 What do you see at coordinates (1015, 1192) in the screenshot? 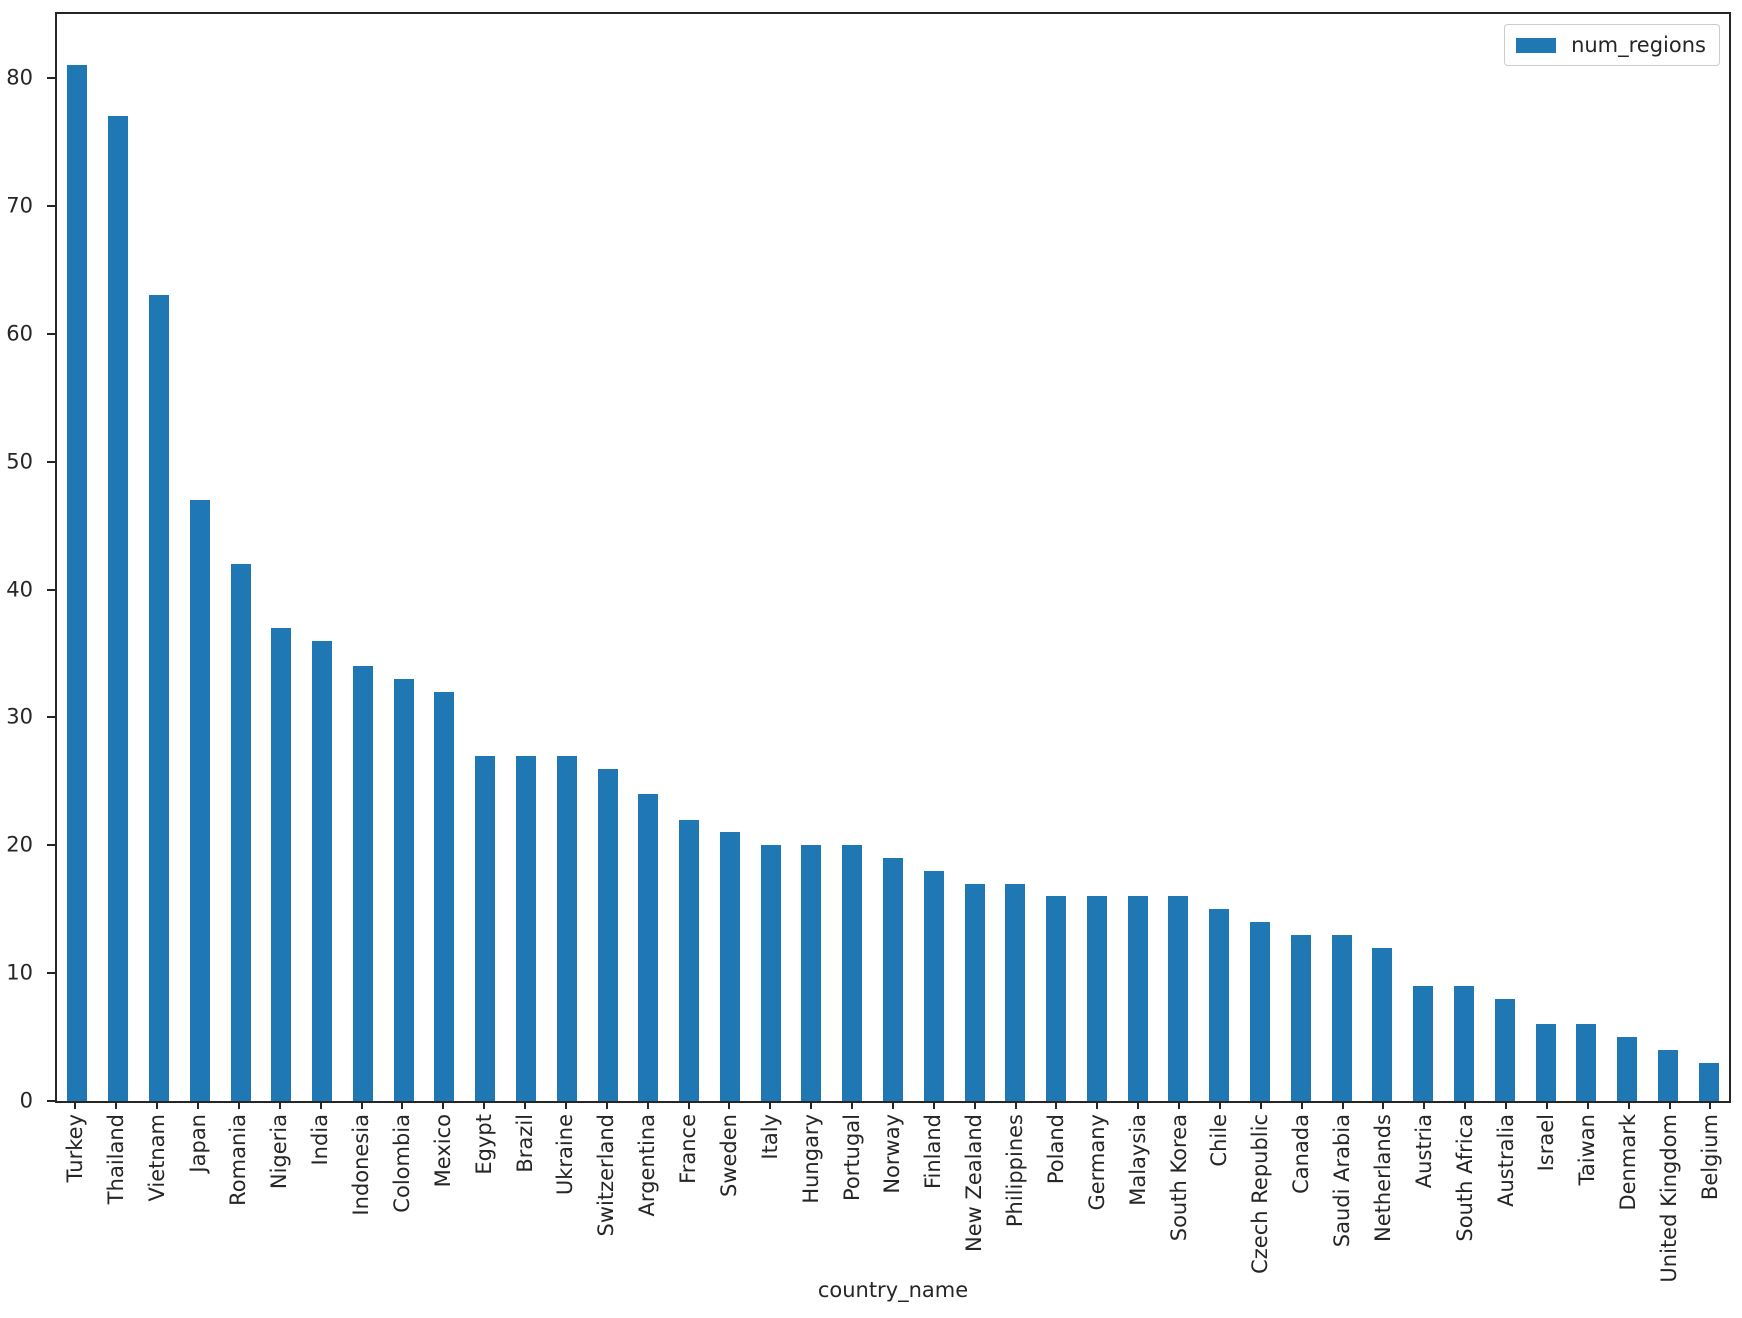
I see `x-slot-philippines: Philippines` at bounding box center [1015, 1192].